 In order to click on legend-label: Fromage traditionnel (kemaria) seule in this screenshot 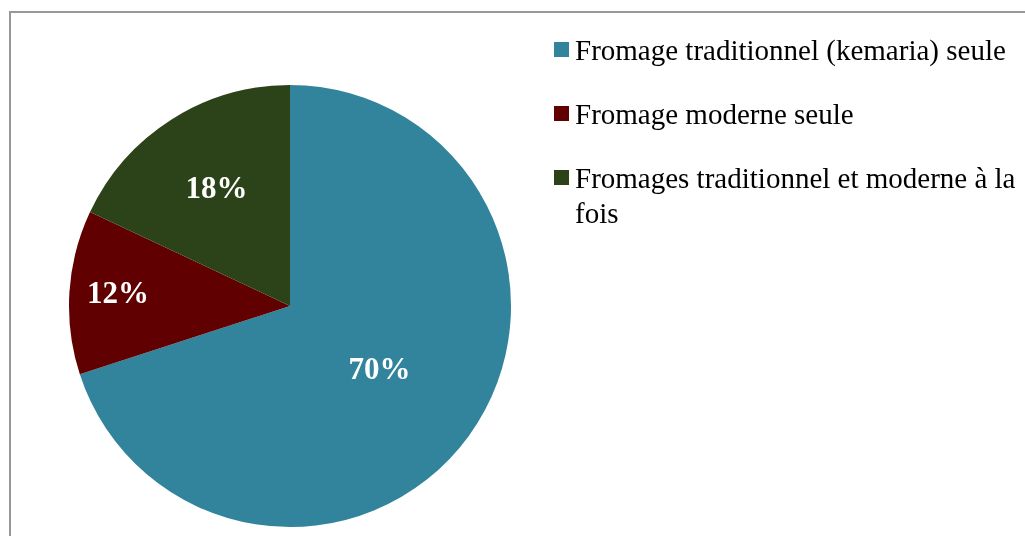, I will do `click(791, 50)`.